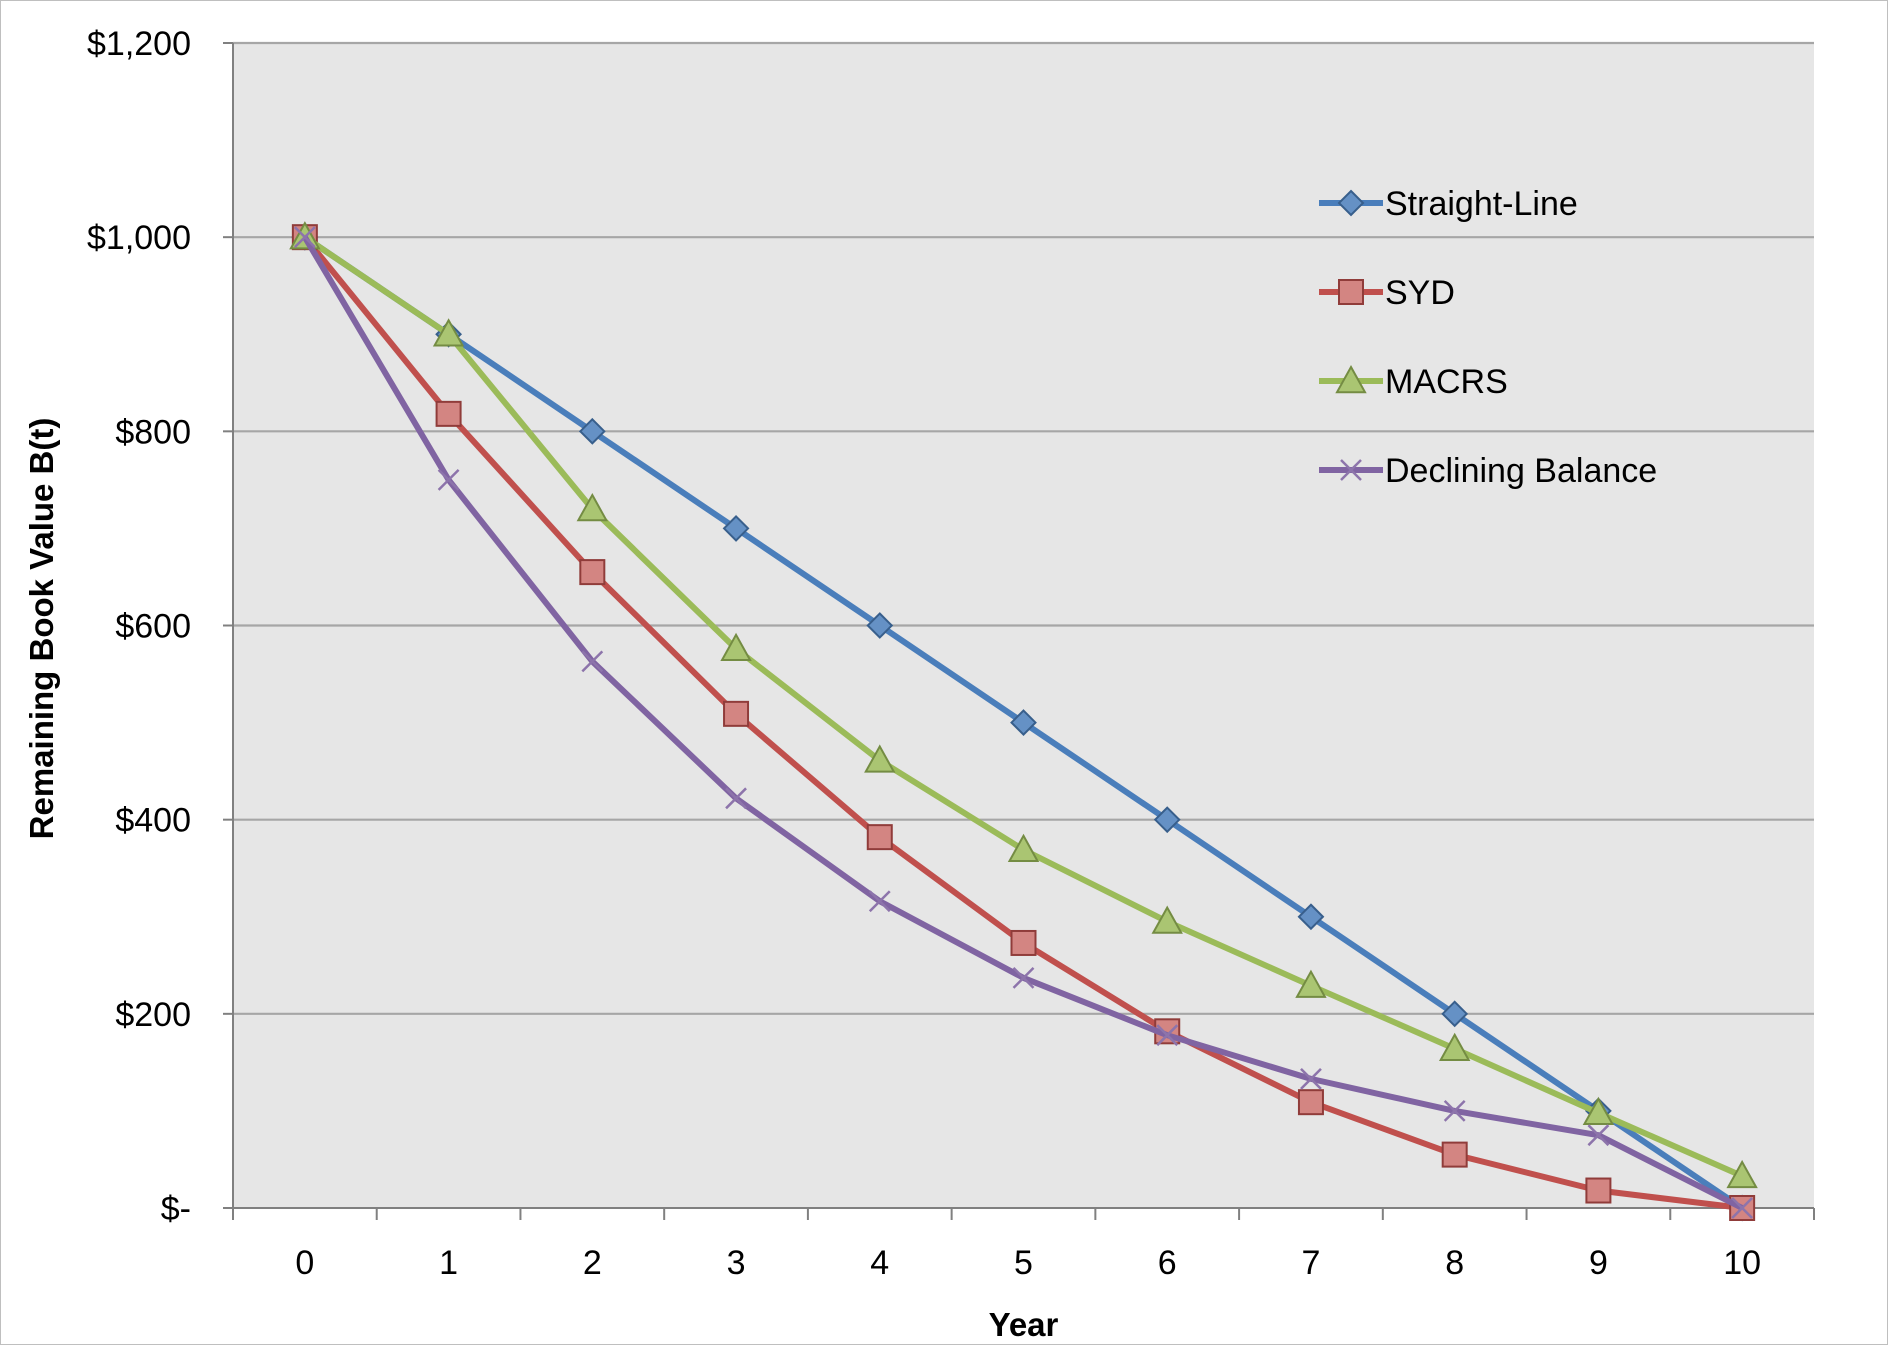 This screenshot has width=1888, height=1346. Describe the element at coordinates (879, 1263) in the screenshot. I see `x-tick-label: 4` at that location.